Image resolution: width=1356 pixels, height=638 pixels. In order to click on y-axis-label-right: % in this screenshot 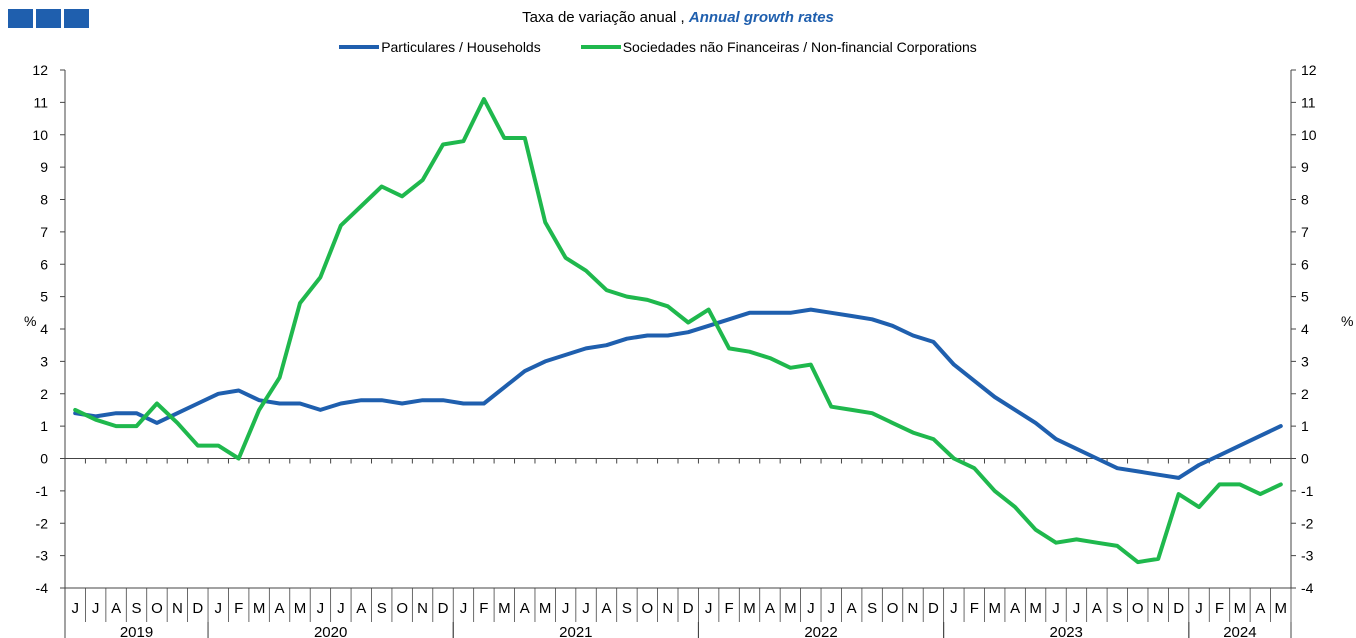, I will do `click(1347, 321)`.